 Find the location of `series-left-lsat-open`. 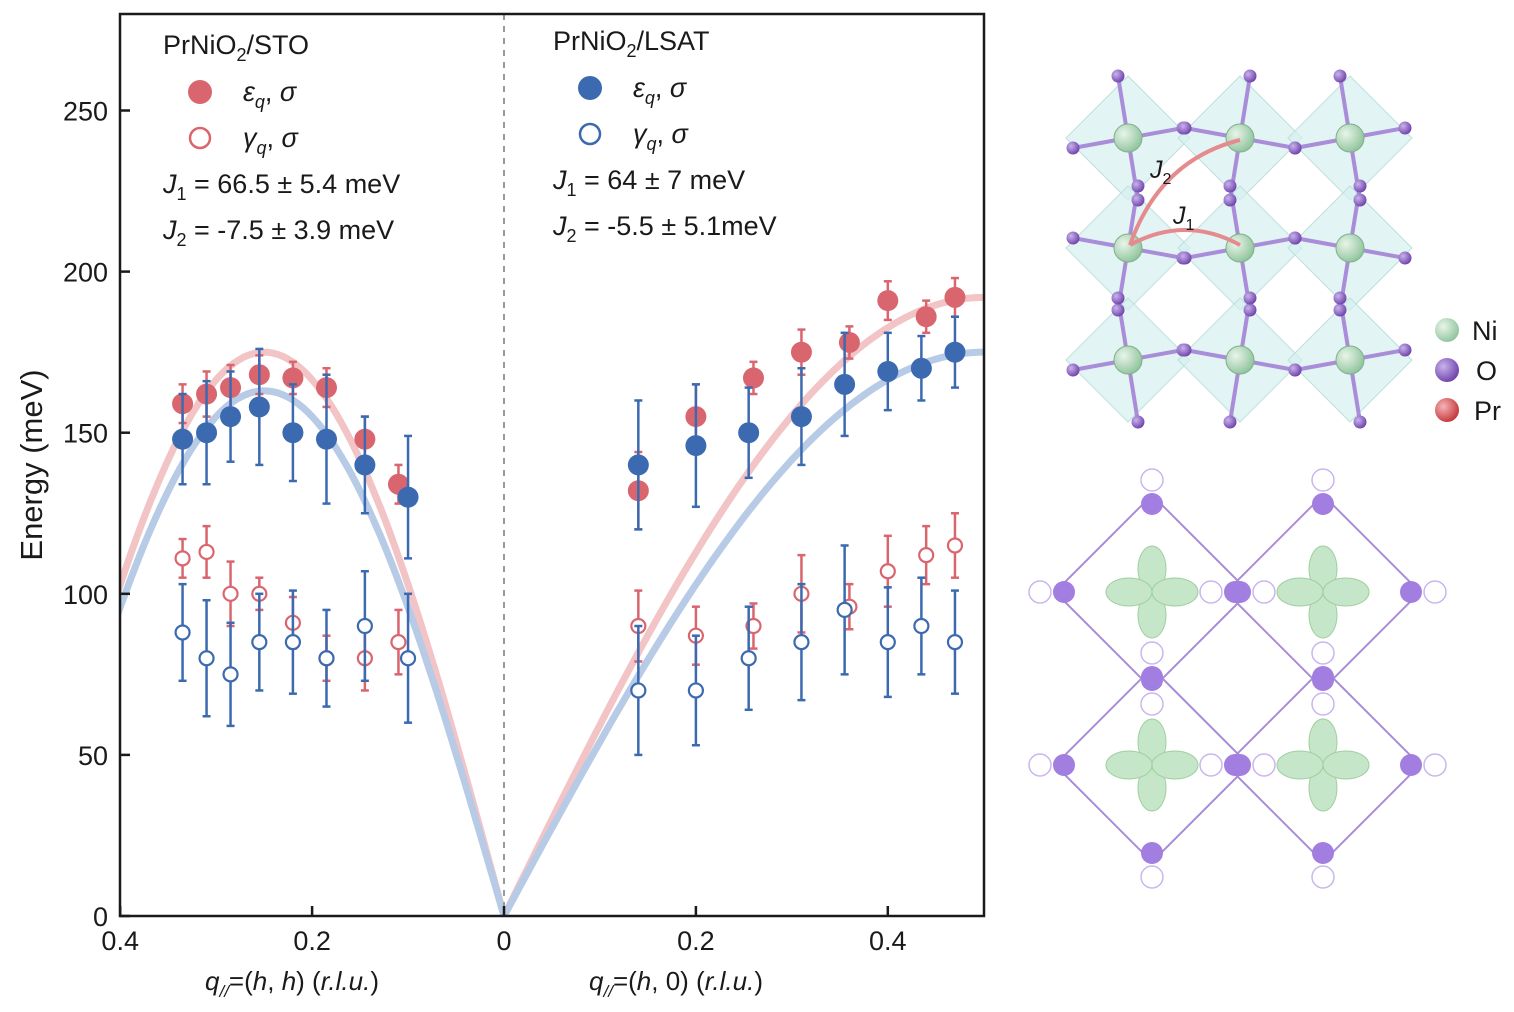

series-left-lsat-open is located at coordinates (295, 648).